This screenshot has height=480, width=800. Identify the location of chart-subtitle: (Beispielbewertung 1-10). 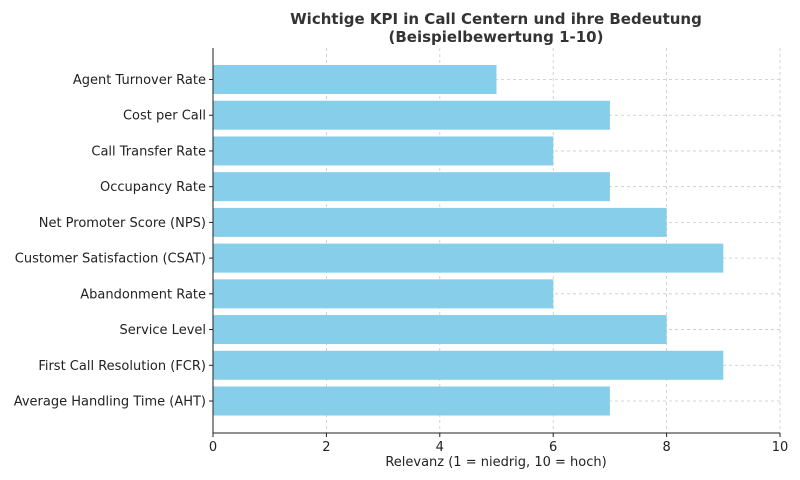
(496, 37).